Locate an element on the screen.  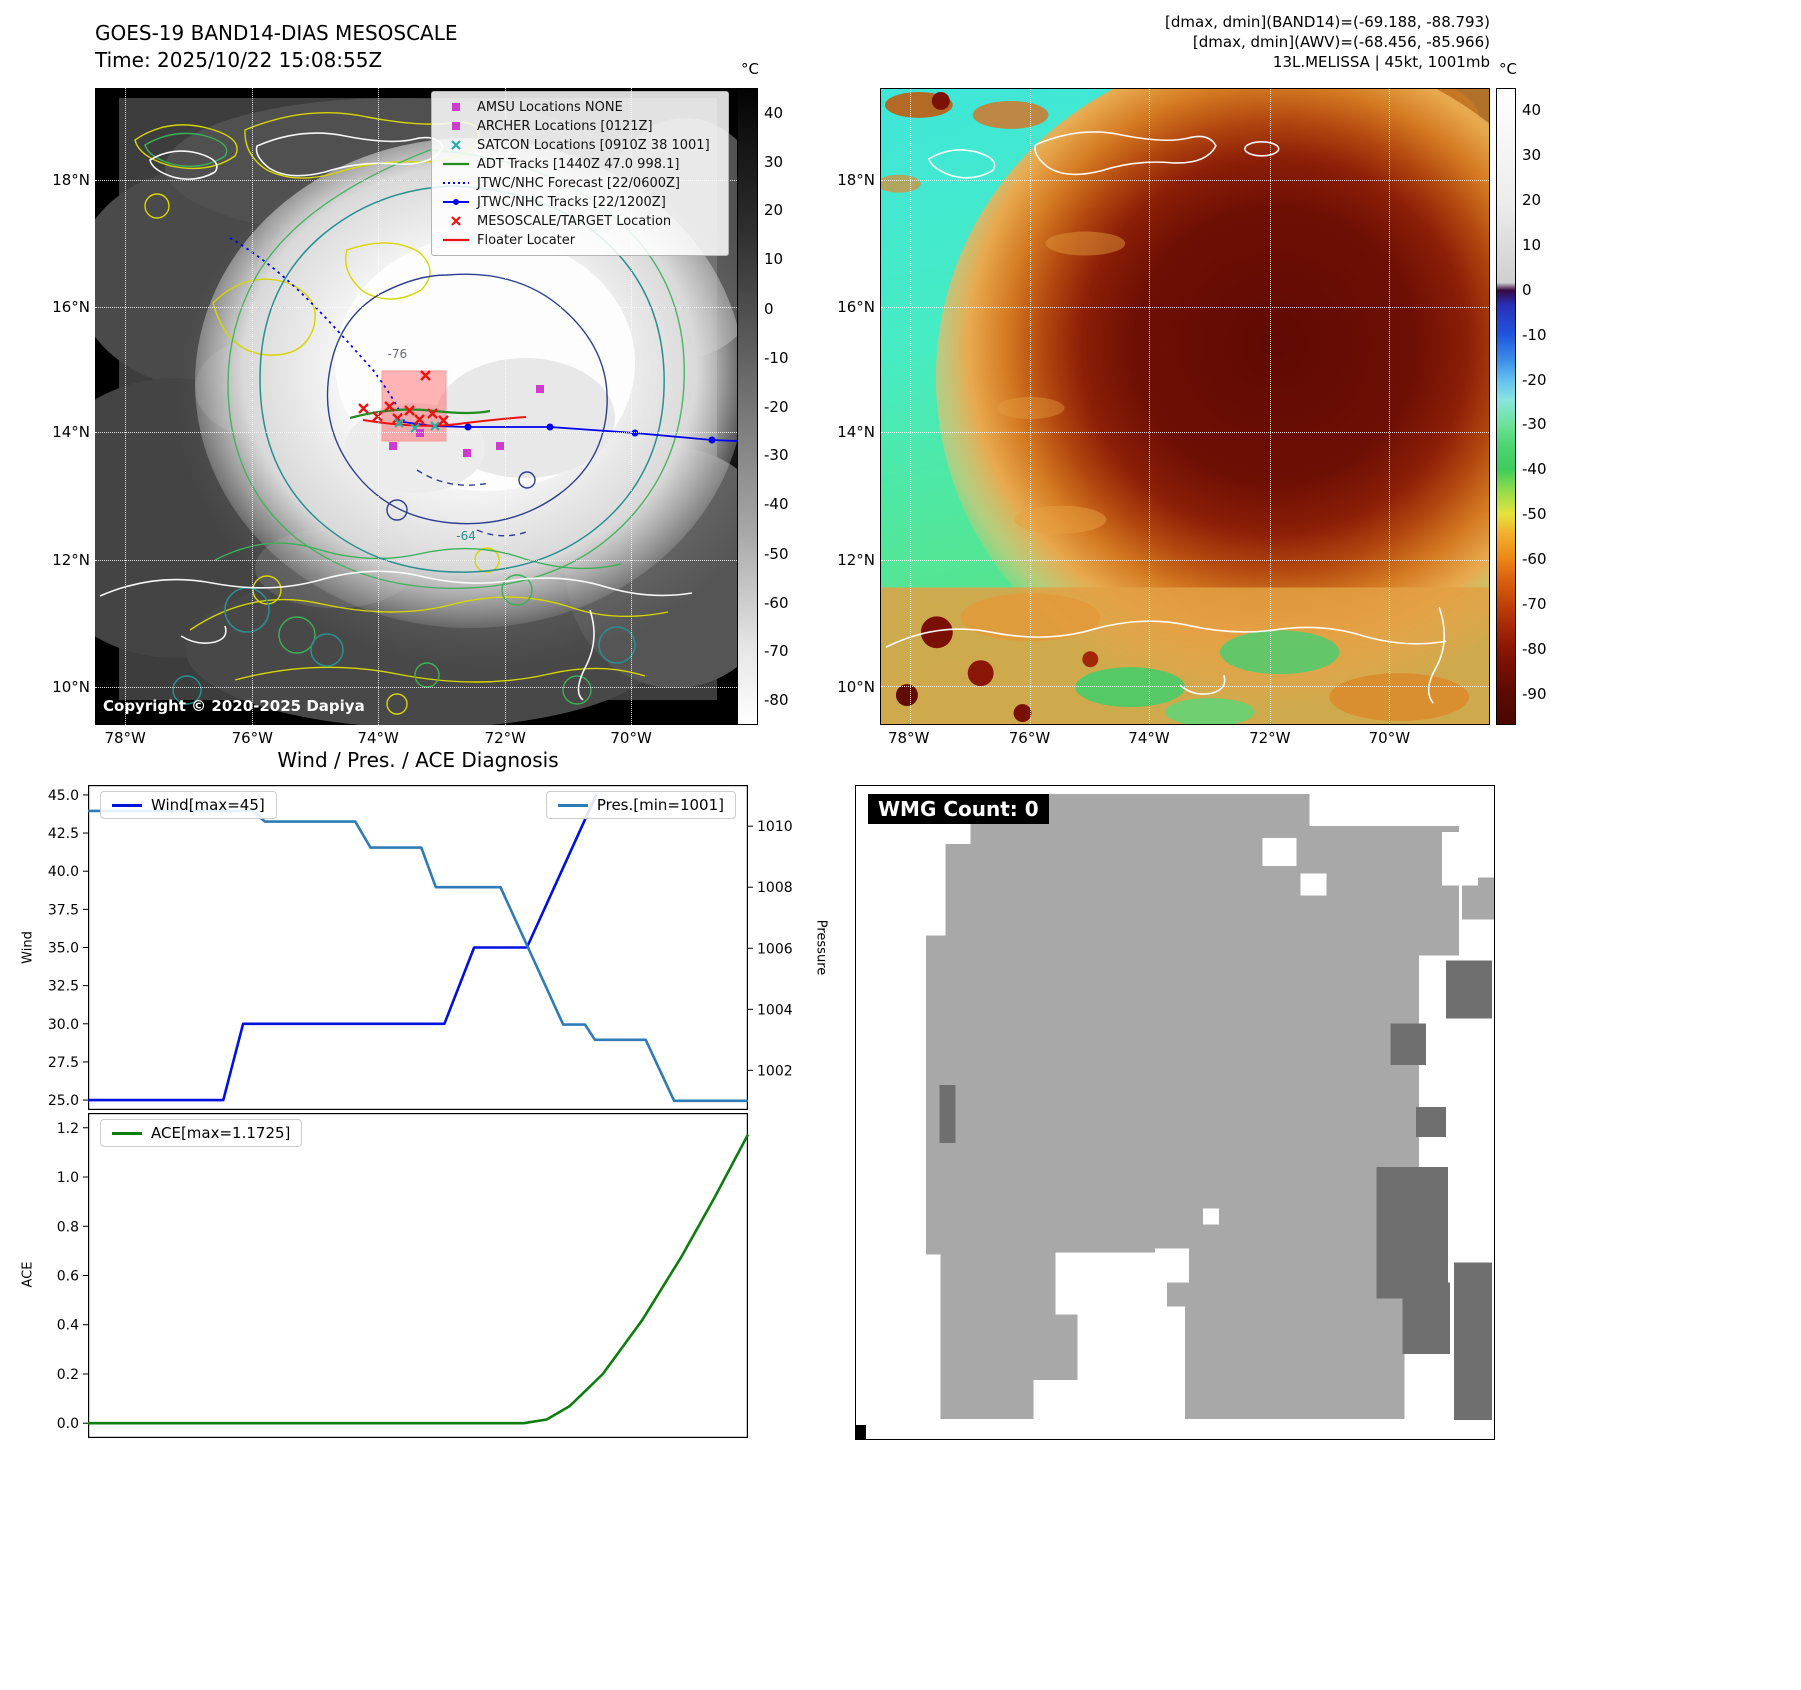
legend-item: ADT Tracks [1440Z 47.0 998.1] is located at coordinates (580, 164).